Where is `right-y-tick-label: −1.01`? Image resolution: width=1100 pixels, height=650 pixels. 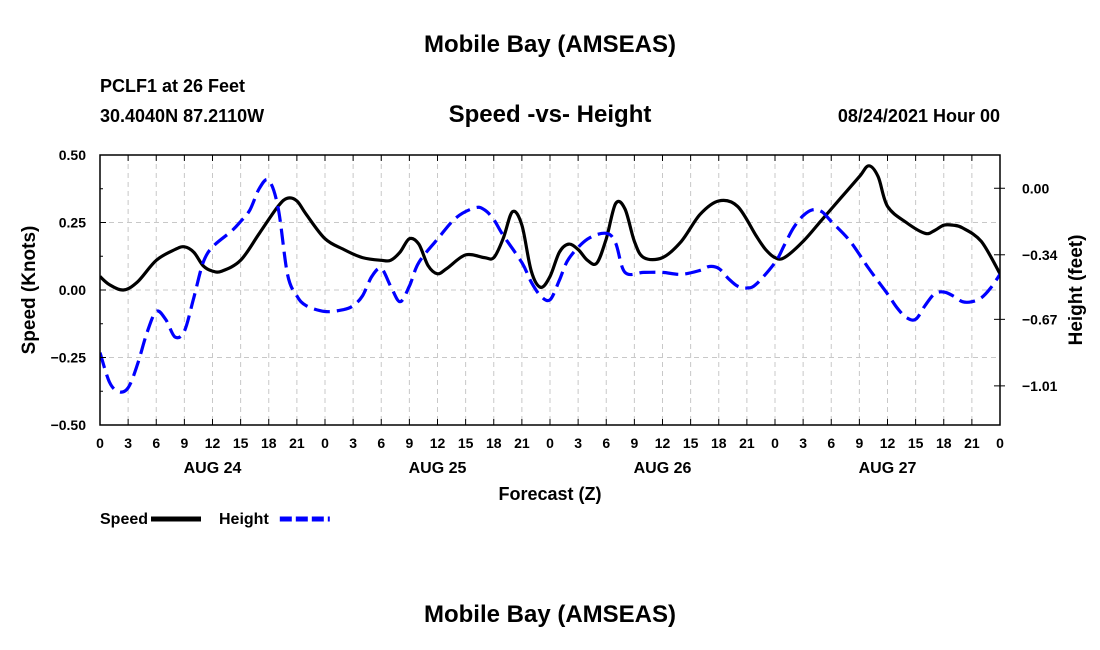
right-y-tick-label: −1.01 is located at coordinates (1040, 386).